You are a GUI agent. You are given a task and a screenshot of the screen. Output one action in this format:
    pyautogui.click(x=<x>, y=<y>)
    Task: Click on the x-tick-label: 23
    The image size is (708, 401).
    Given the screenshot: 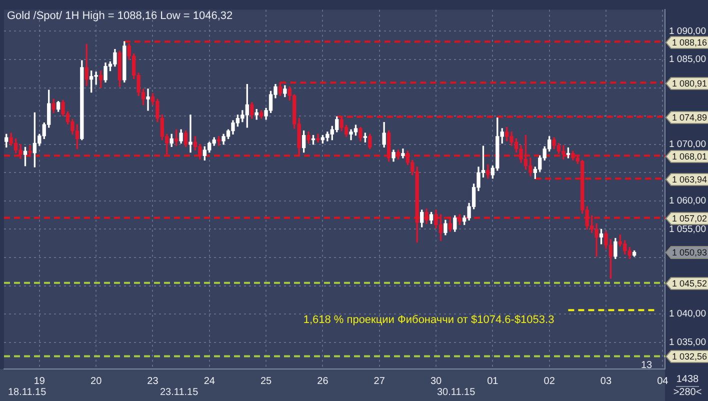 What is the action you would take?
    pyautogui.click(x=153, y=381)
    